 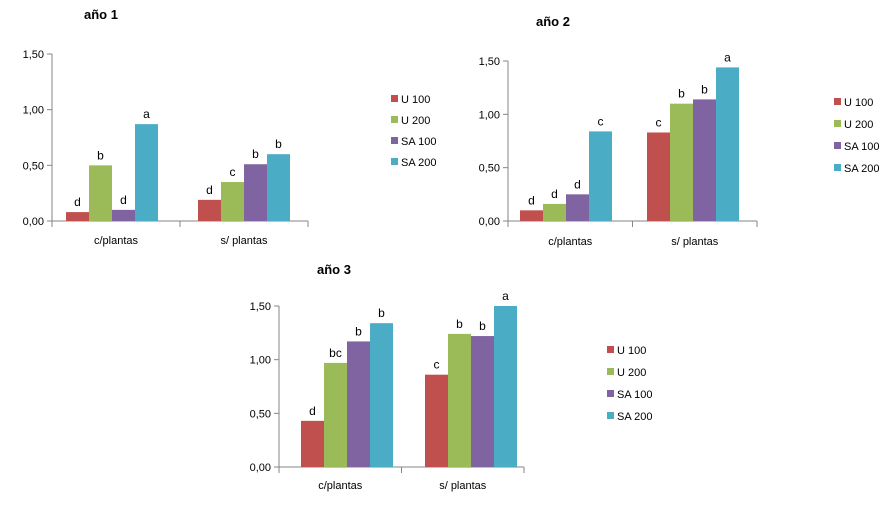 I want to click on chart-title: año 3, so click(x=334, y=269).